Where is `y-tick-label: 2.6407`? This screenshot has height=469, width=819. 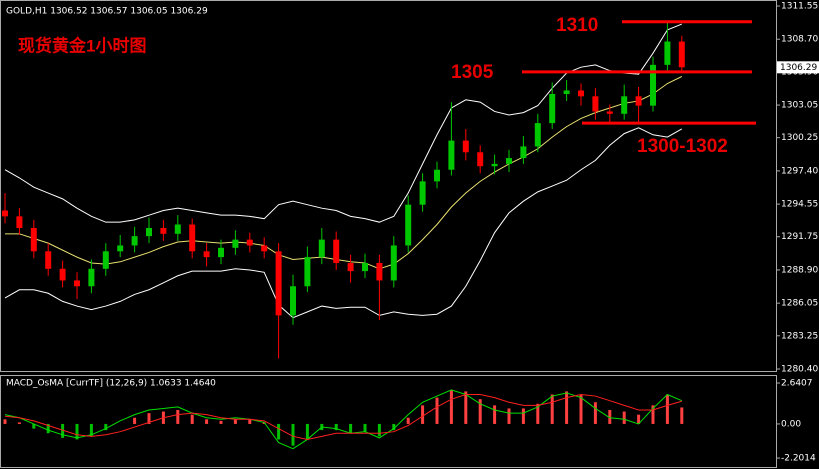
y-tick-label: 2.6407 is located at coordinates (797, 384).